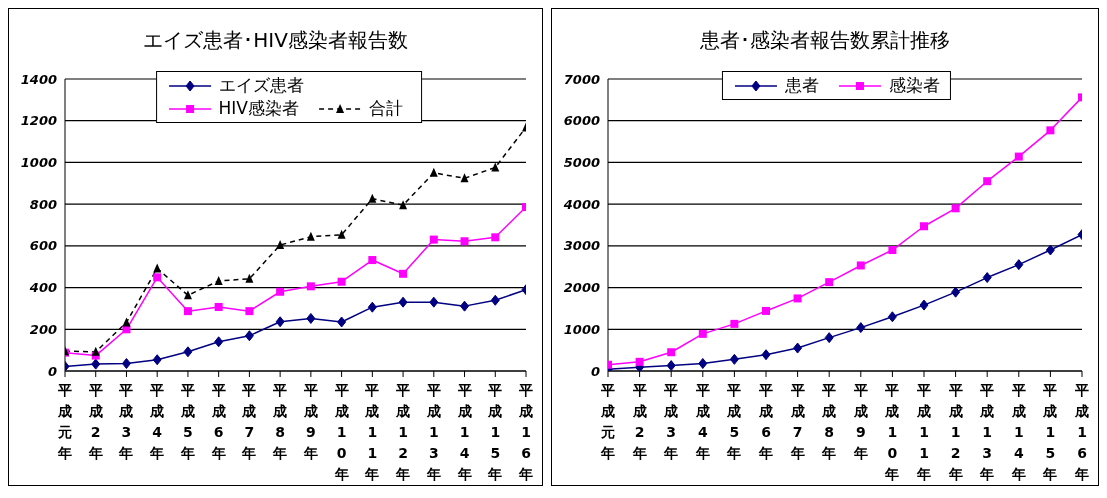 This screenshot has width=1107, height=498. What do you see at coordinates (258, 108) in the screenshot?
I see `legend-label: HIV感染者` at bounding box center [258, 108].